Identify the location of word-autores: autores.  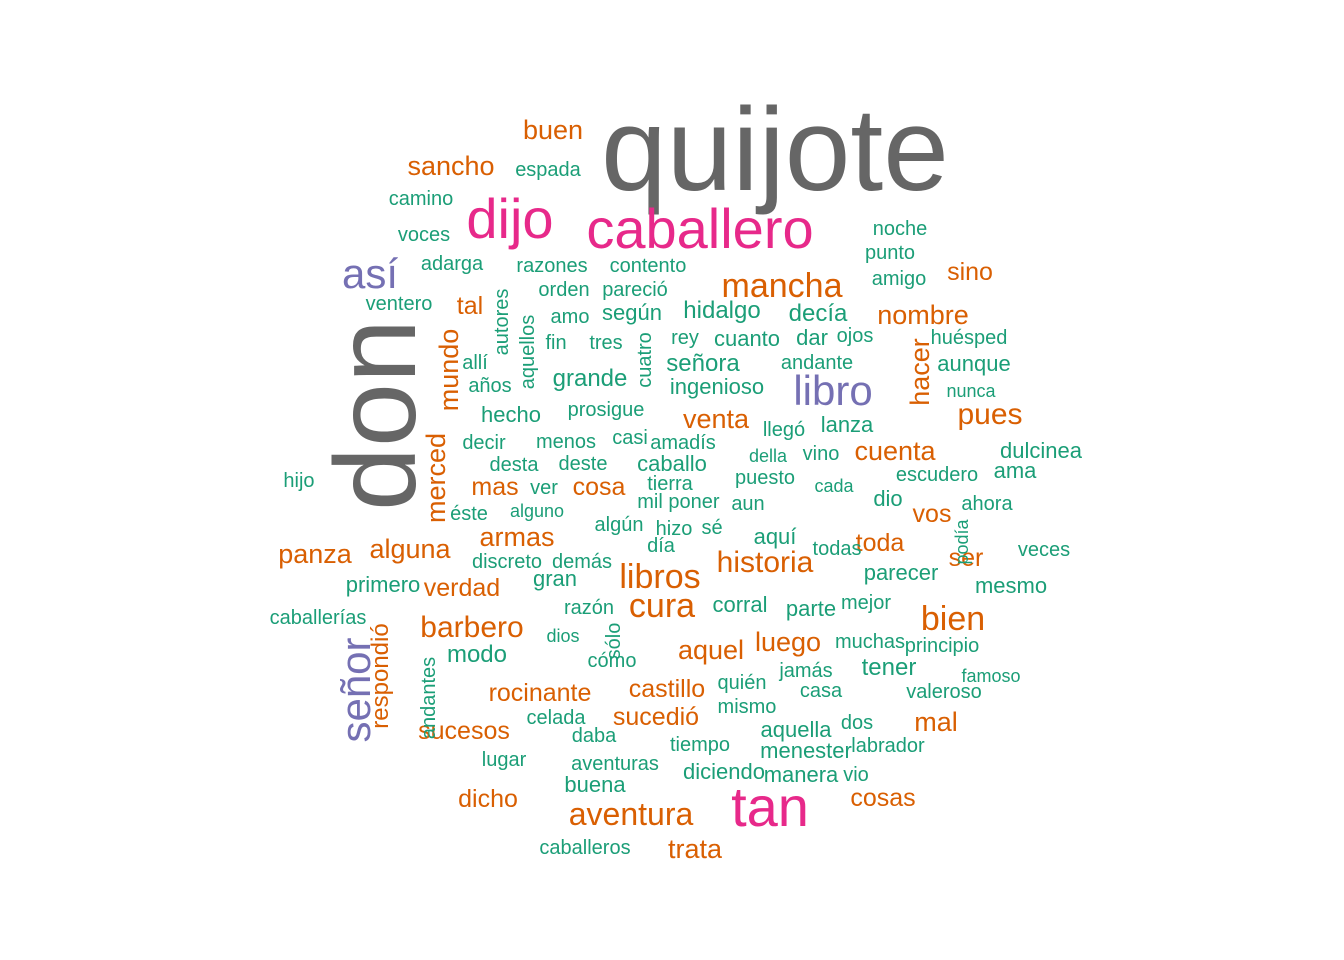
(502, 322).